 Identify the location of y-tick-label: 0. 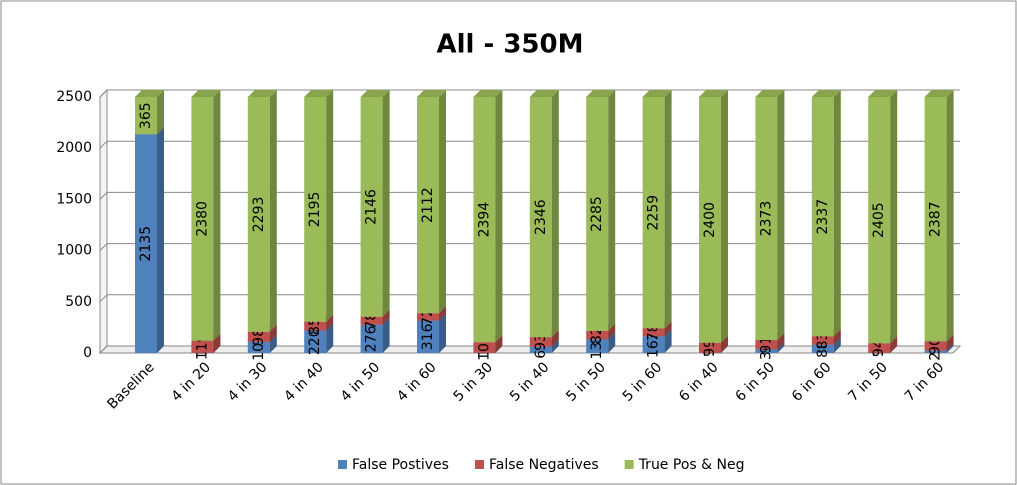
(87, 353).